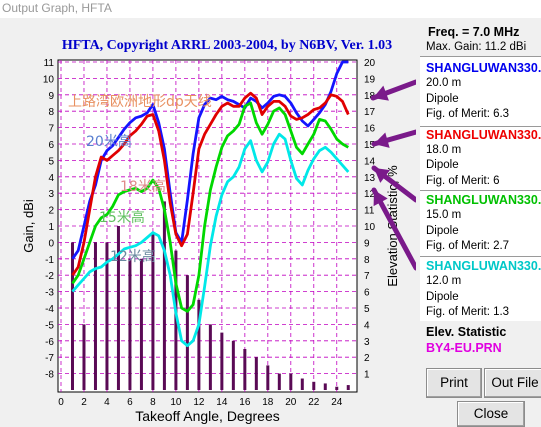 The height and width of the screenshot is (427, 541). Describe the element at coordinates (222, 402) in the screenshot. I see `x-tick-label: 14` at that location.